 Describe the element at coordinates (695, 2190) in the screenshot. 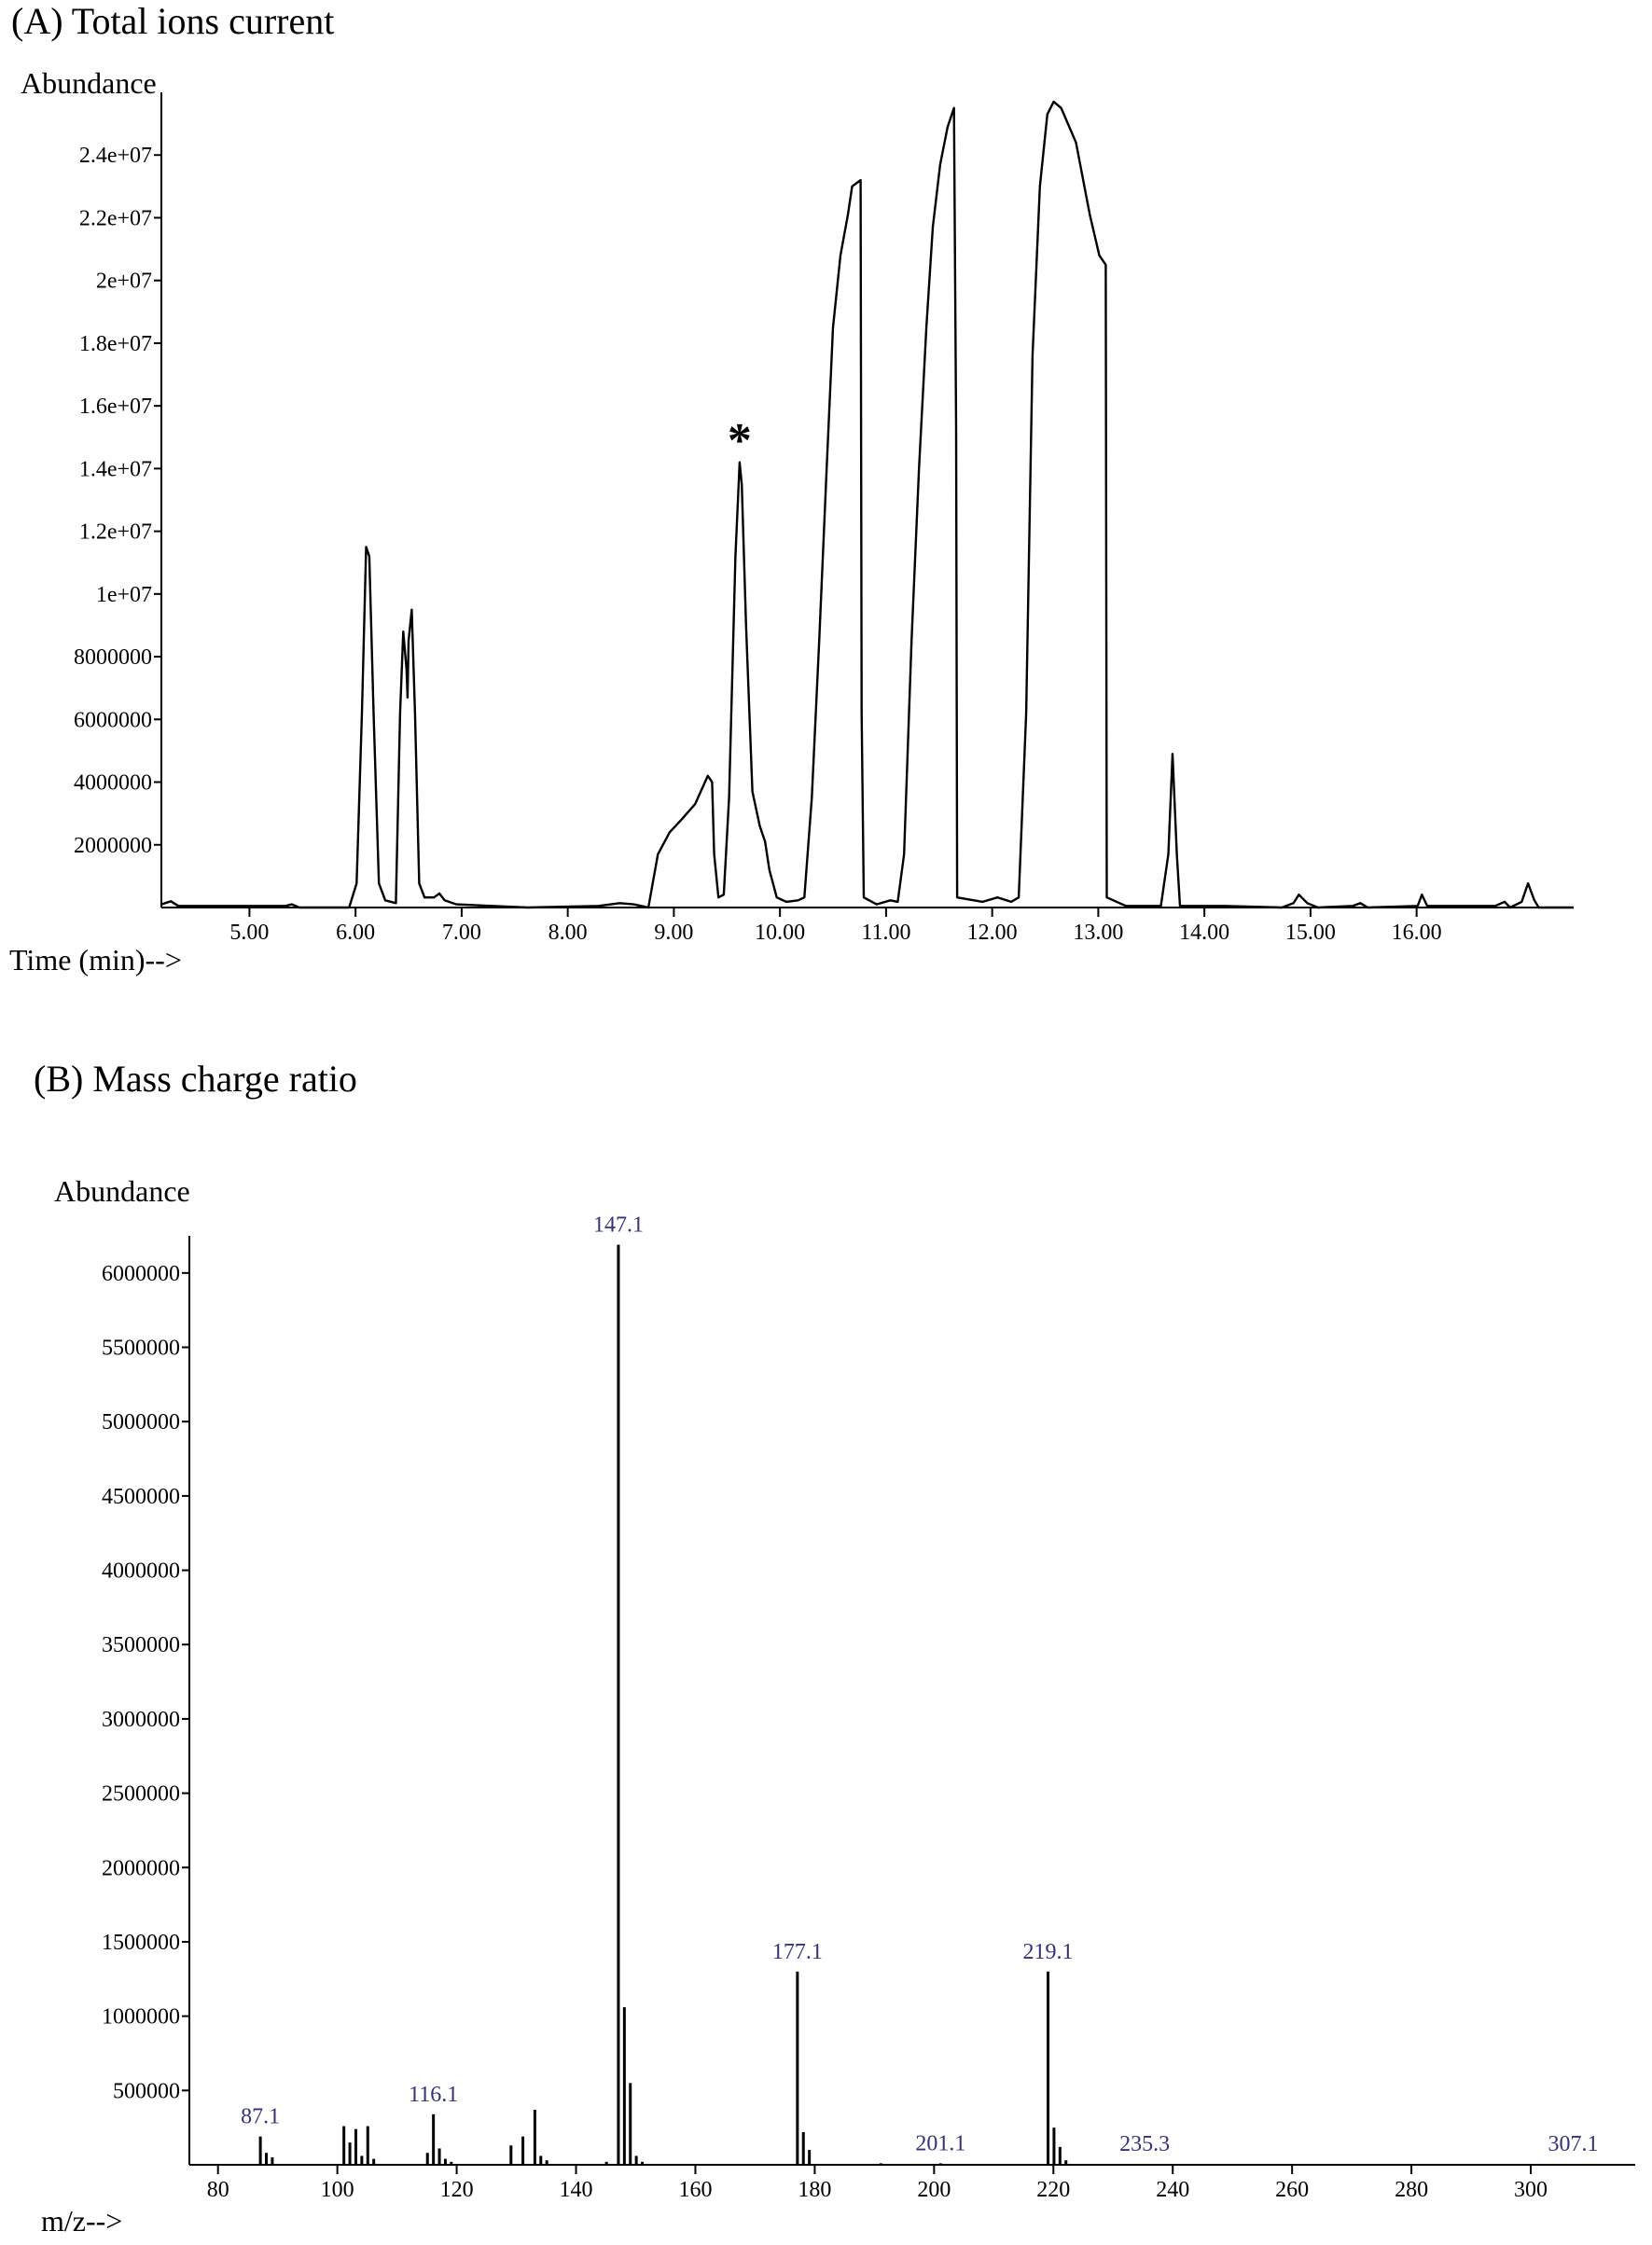

I see `x-tick-label: 160` at that location.